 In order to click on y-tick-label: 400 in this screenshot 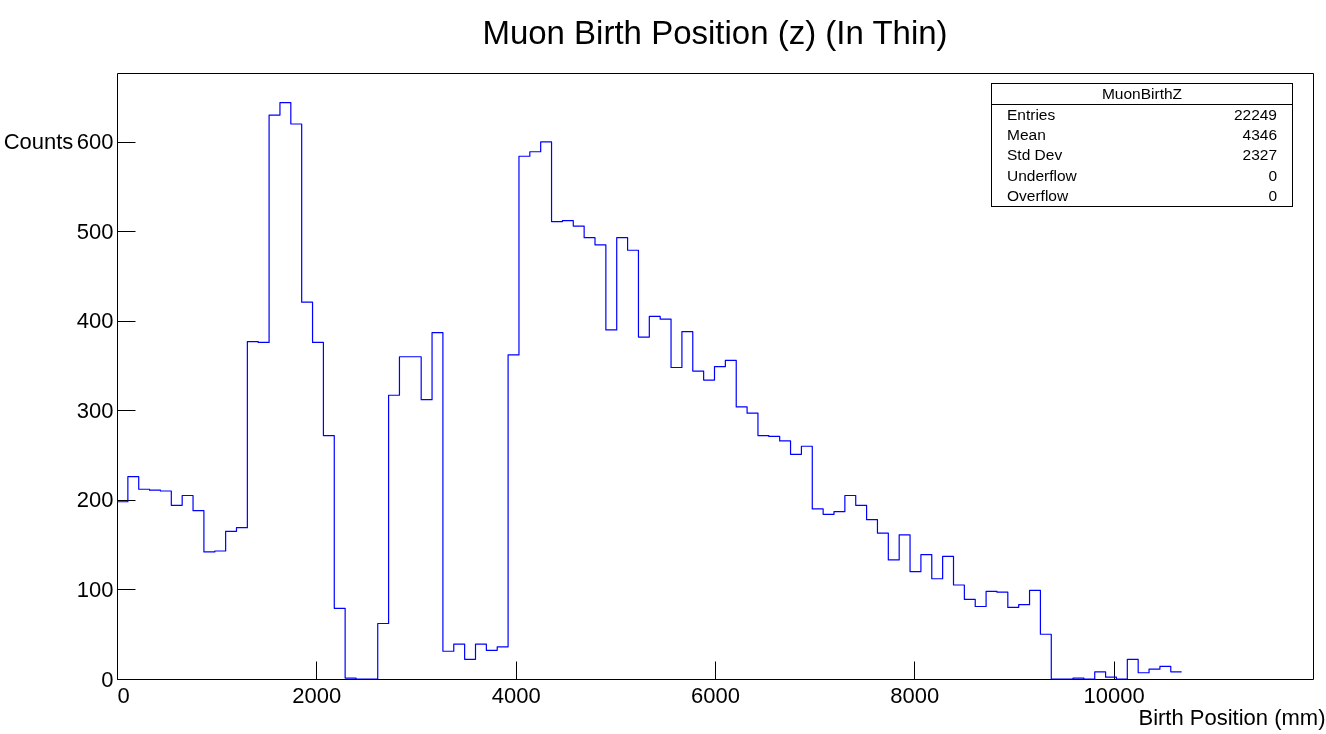, I will do `click(95, 321)`.